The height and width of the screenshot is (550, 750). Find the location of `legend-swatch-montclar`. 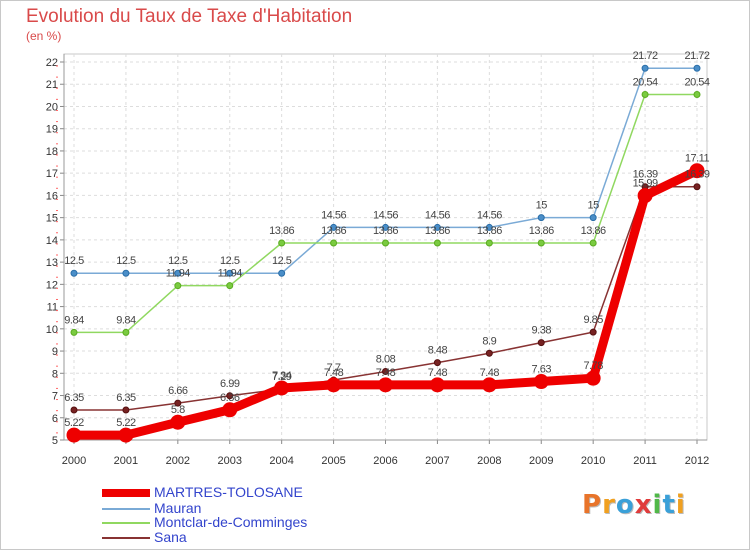

legend-swatch-montclar is located at coordinates (126, 523).